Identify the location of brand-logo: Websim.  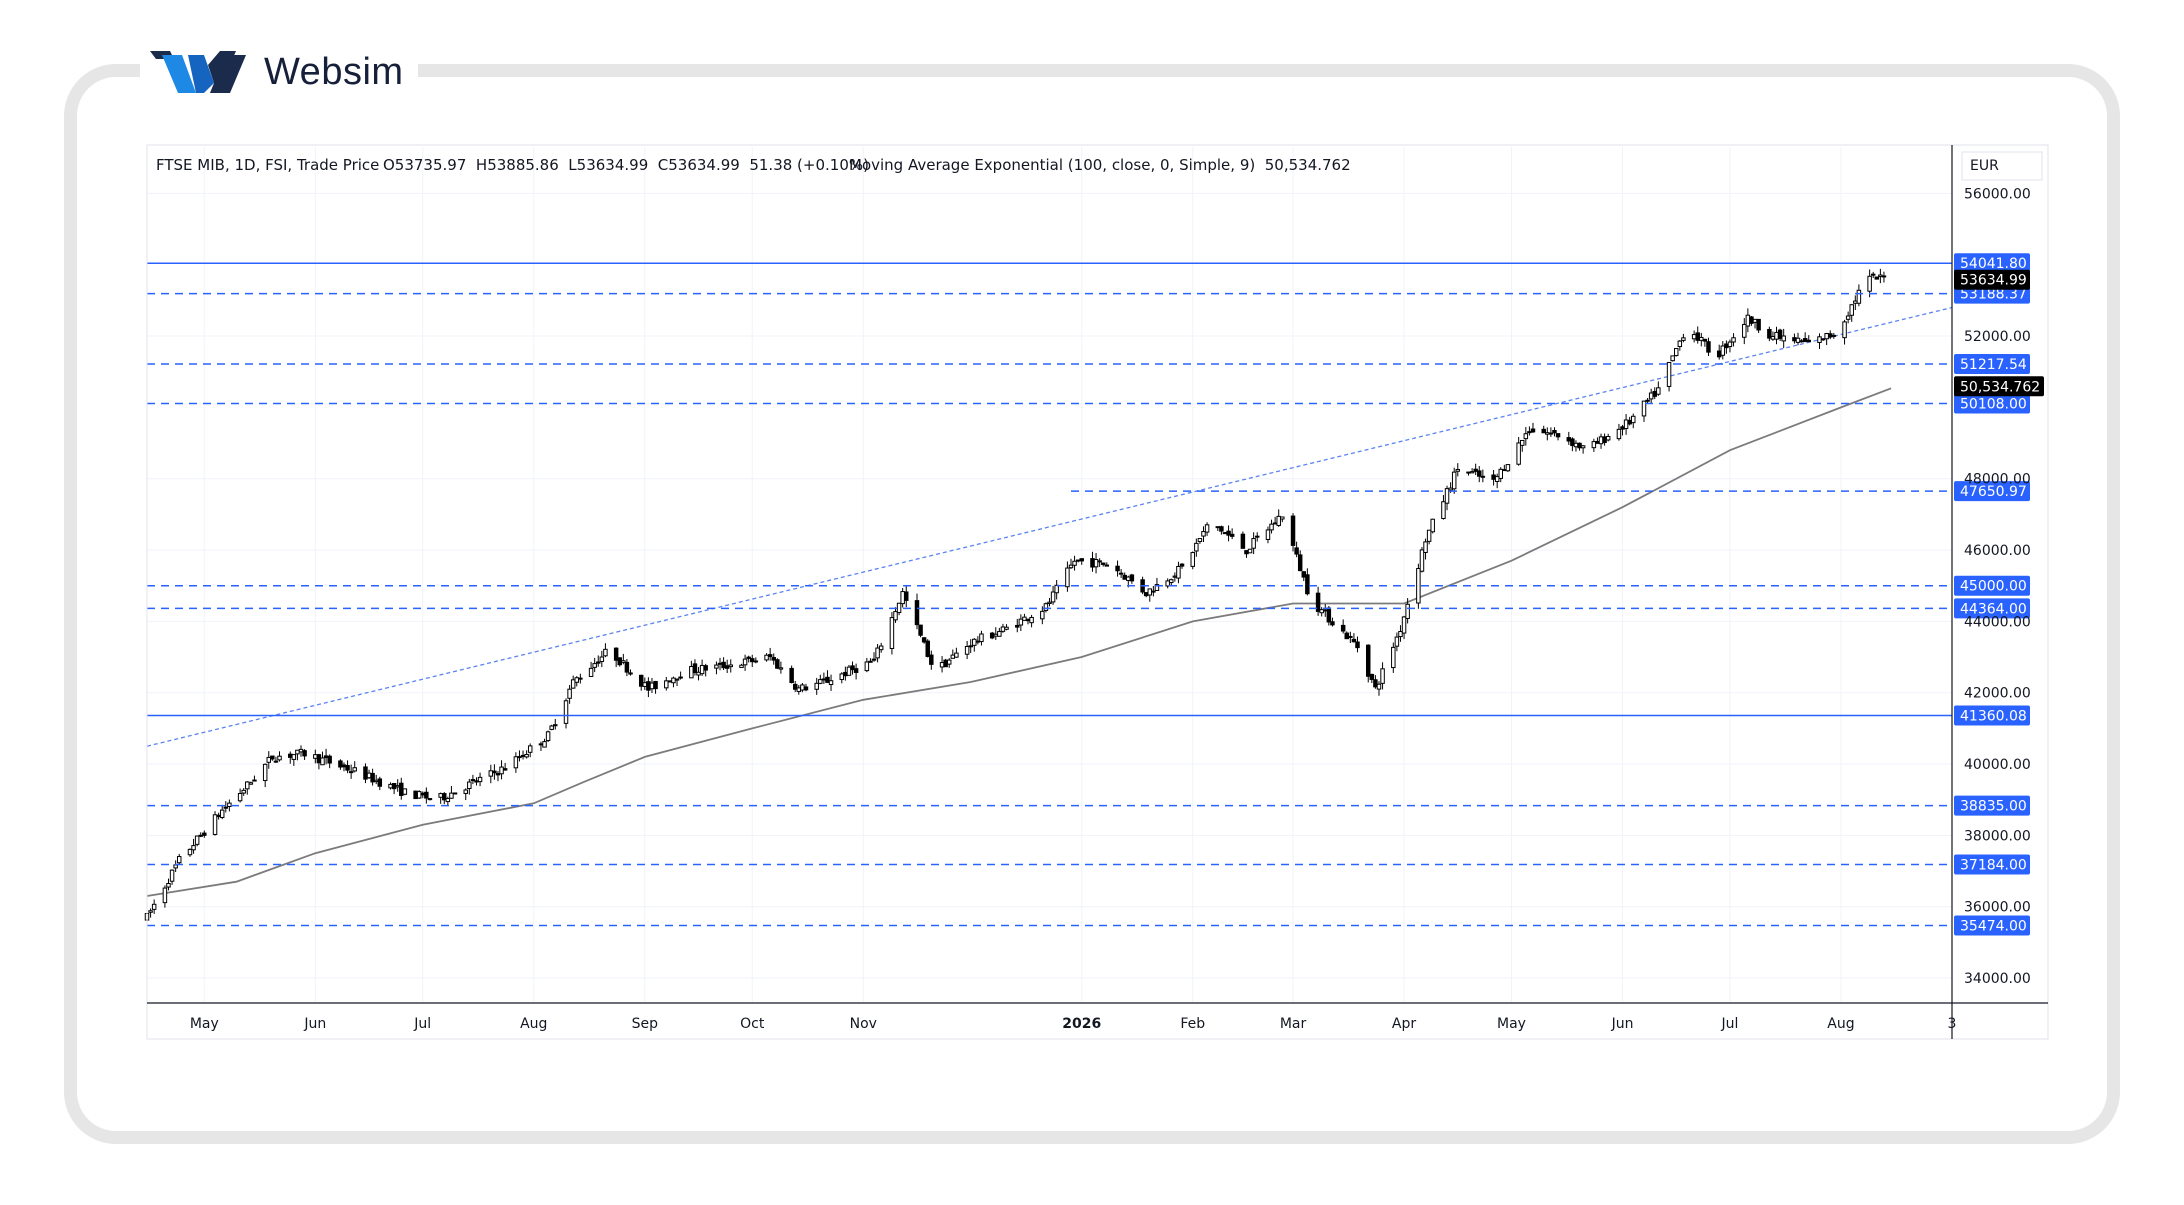
(279, 72).